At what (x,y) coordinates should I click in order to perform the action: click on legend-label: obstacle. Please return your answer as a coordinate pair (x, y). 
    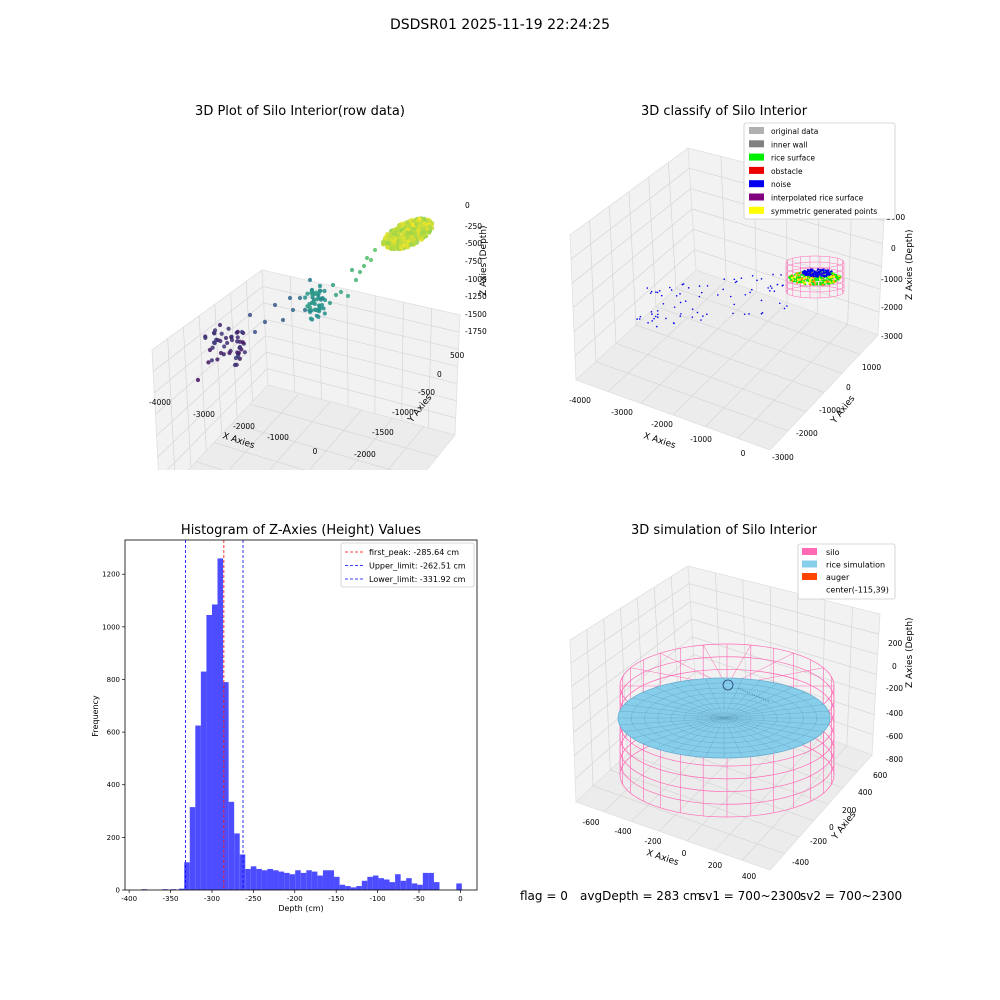
    Looking at the image, I should click on (787, 171).